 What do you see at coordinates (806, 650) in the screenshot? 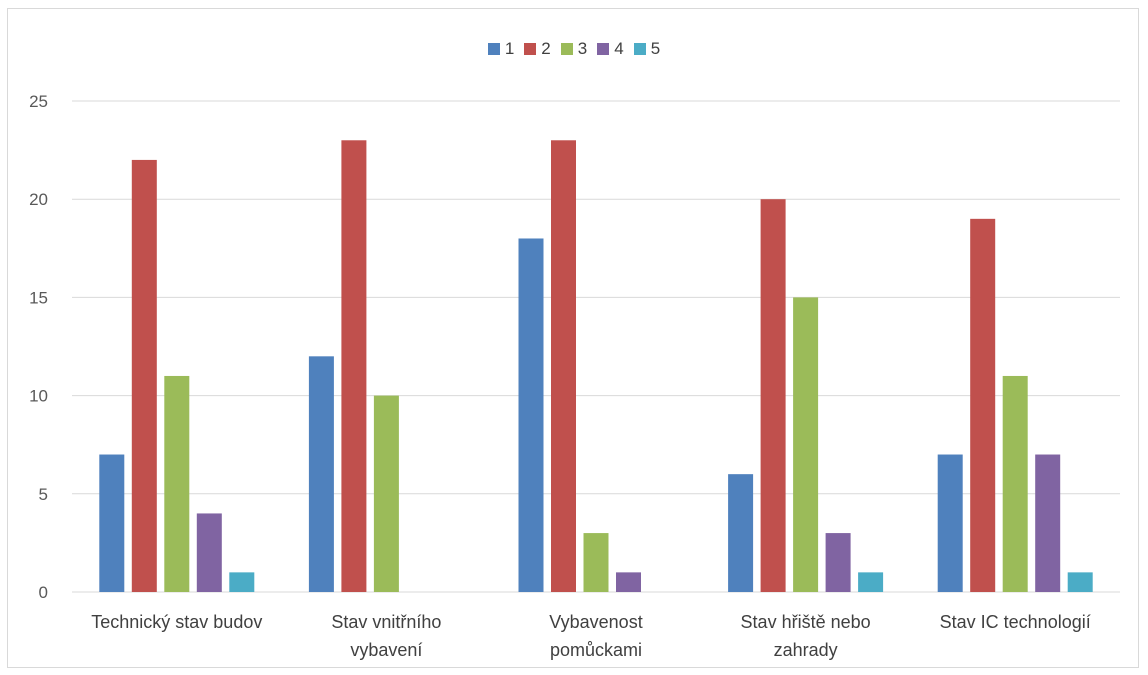
I see `x-category-label: zahrady` at bounding box center [806, 650].